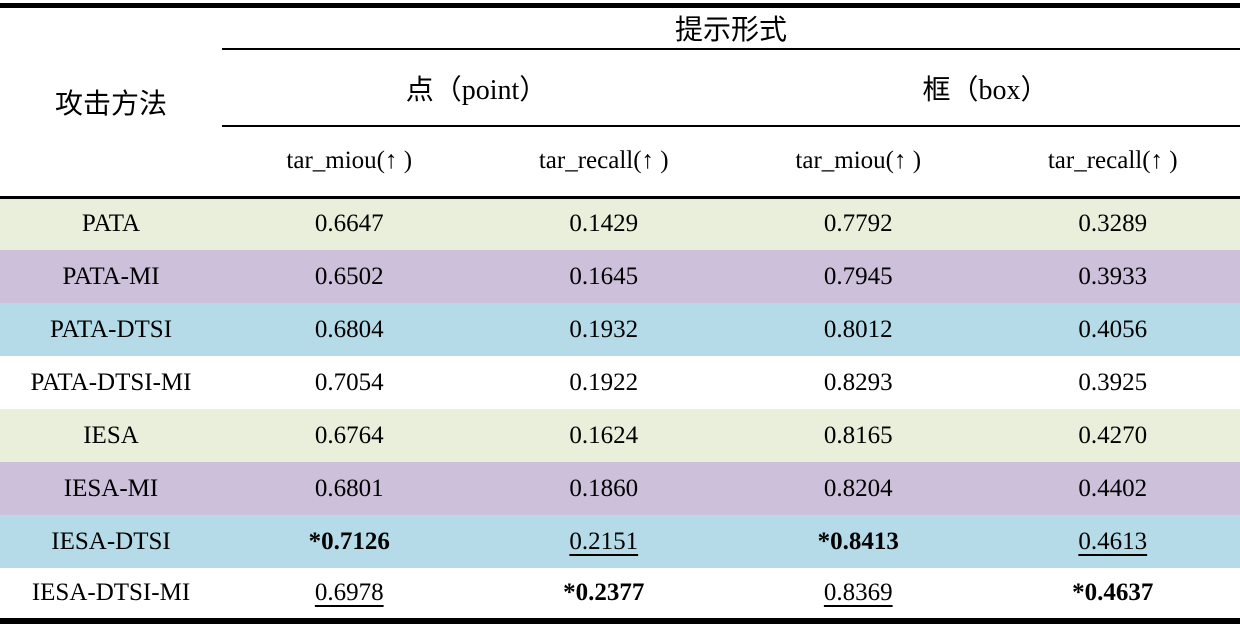  I want to click on cell: 0.8012, so click(858, 329).